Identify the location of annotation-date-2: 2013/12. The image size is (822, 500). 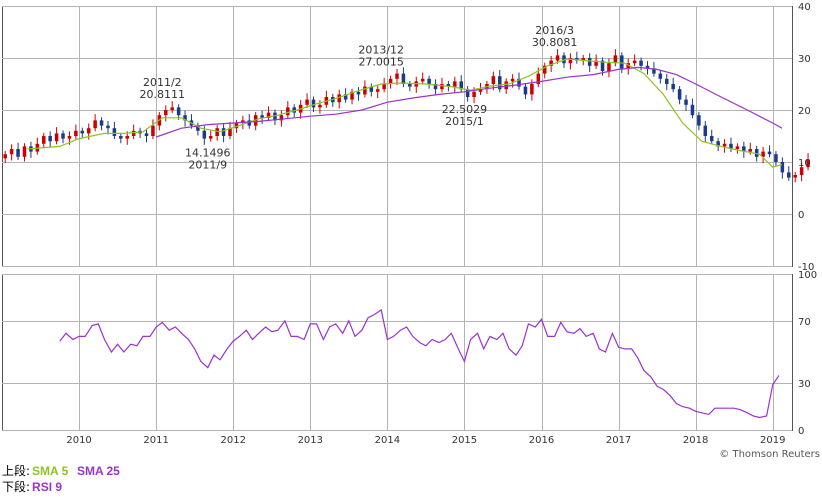
(381, 50).